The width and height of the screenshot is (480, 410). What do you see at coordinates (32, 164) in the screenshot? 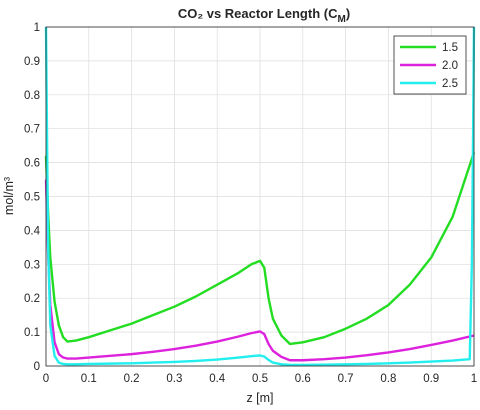
I see `y-tick-label: 0.6` at bounding box center [32, 164].